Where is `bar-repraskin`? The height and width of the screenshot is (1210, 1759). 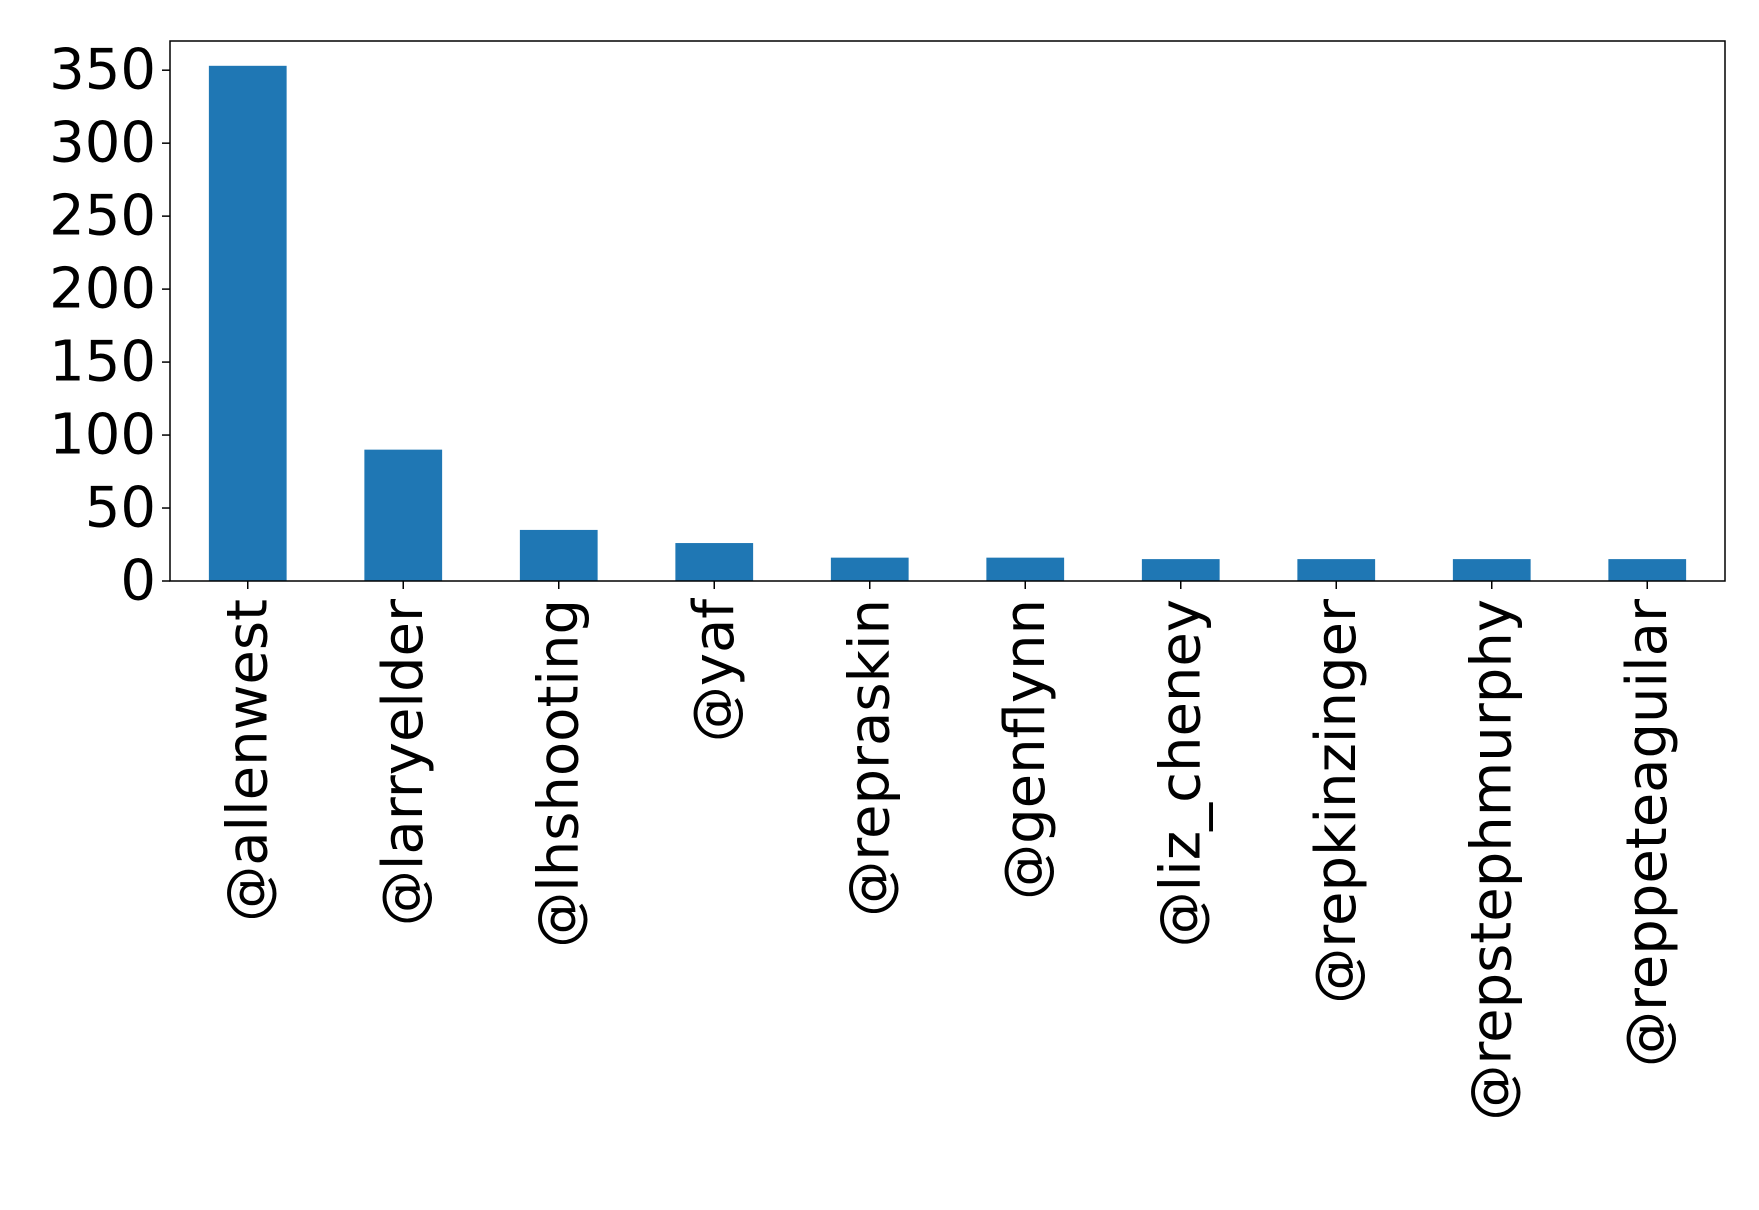 bar-repraskin is located at coordinates (869, 569).